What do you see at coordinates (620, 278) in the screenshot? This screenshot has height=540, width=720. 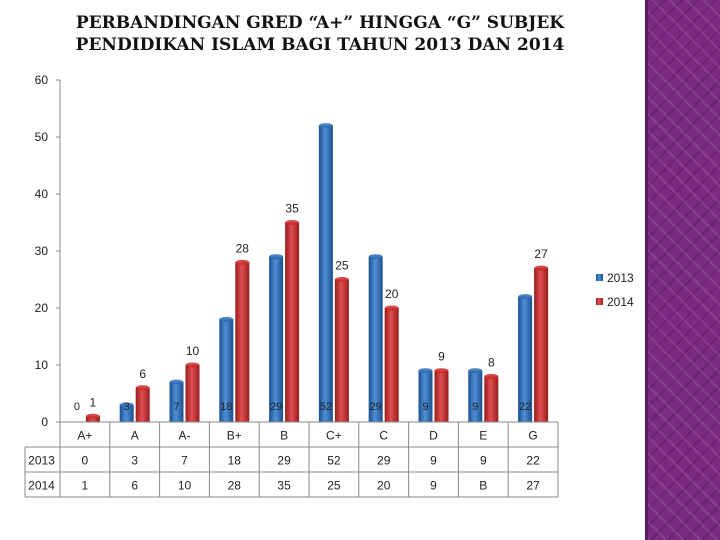 I see `legend-label: 2013` at bounding box center [620, 278].